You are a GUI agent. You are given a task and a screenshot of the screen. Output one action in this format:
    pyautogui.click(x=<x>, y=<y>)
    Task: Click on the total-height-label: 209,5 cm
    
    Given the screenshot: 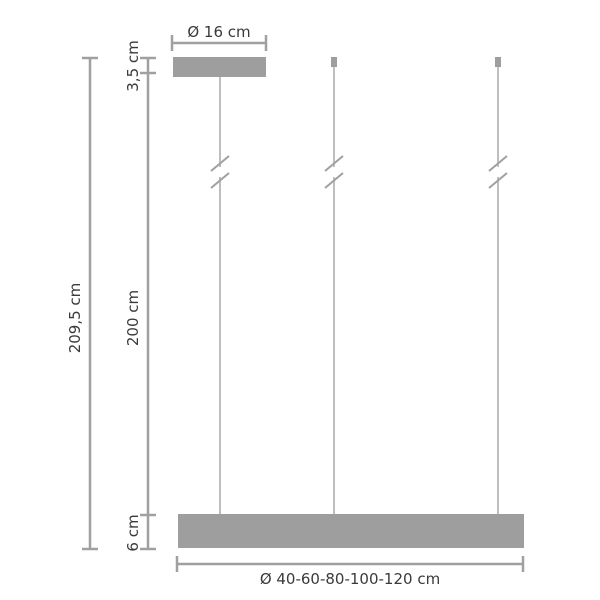 What is the action you would take?
    pyautogui.click(x=75, y=318)
    